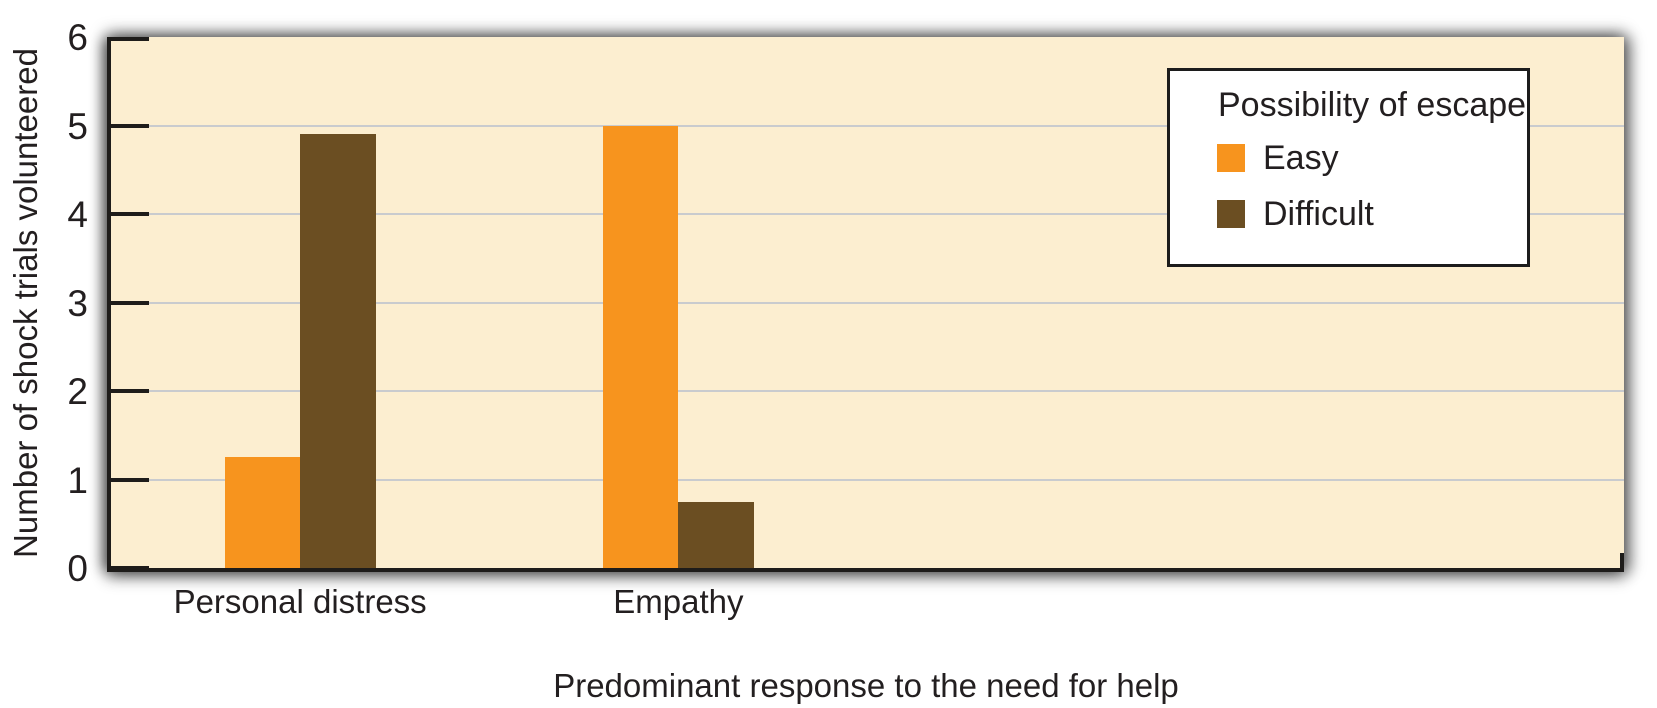  What do you see at coordinates (1622, 560) in the screenshot?
I see `axis-corner-stub` at bounding box center [1622, 560].